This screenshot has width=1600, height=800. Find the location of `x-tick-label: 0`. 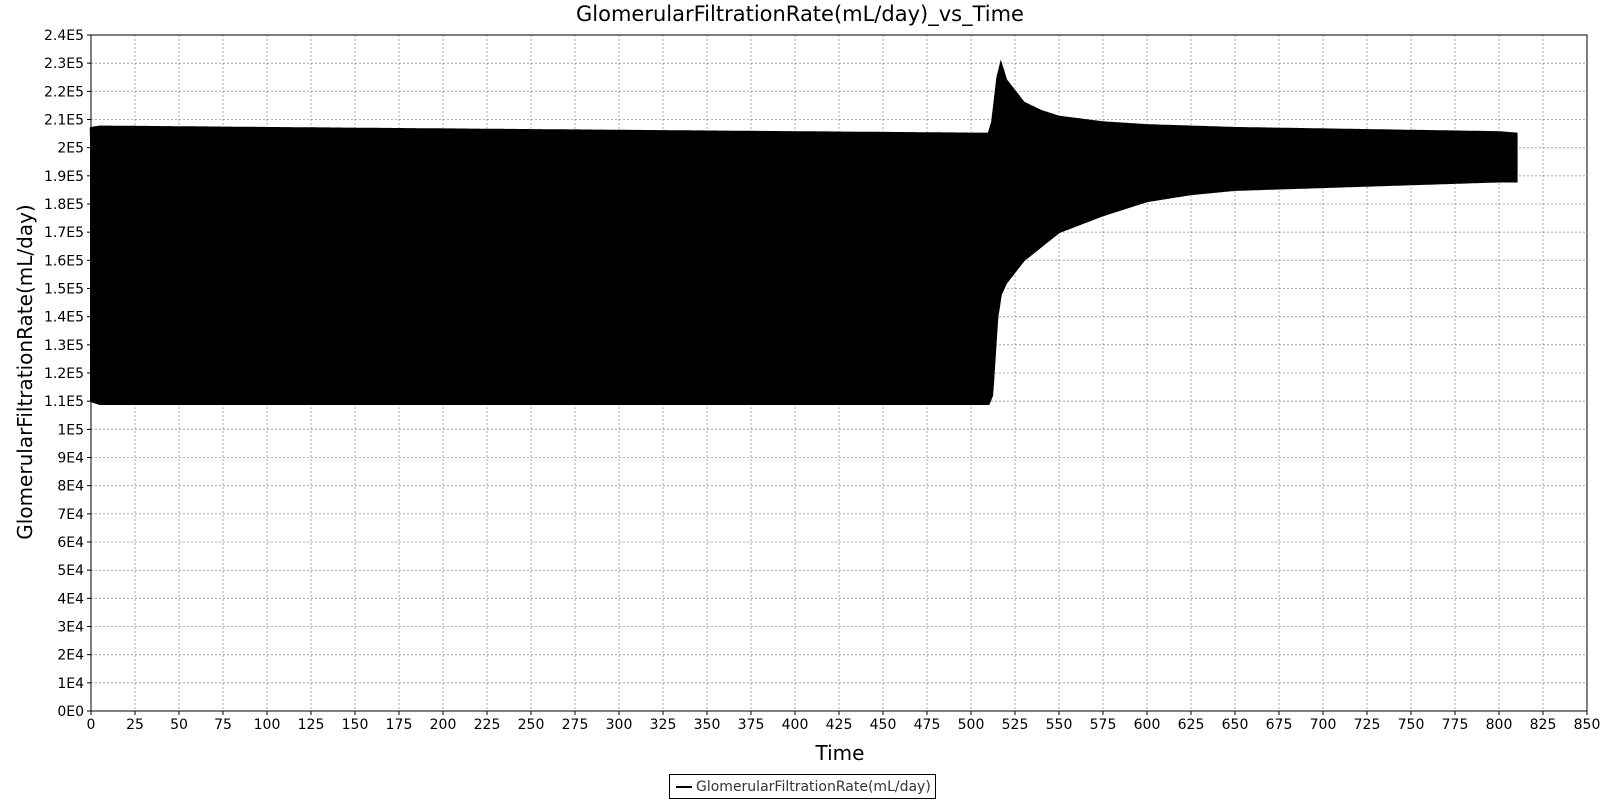

x-tick-label: 0 is located at coordinates (91, 725).